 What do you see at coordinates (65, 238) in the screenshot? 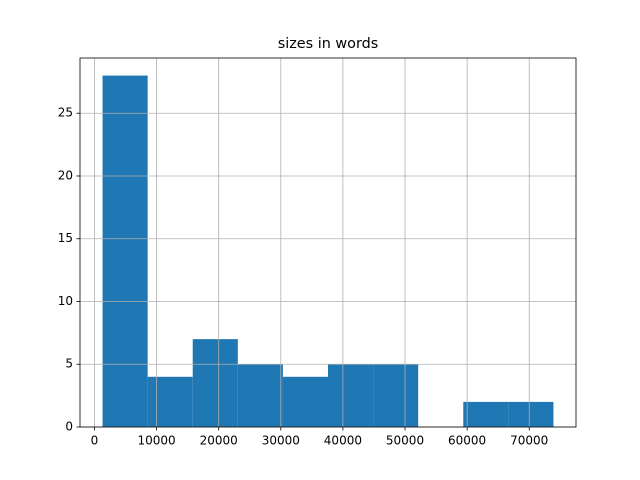
I see `y-tick-label: 15` at bounding box center [65, 238].